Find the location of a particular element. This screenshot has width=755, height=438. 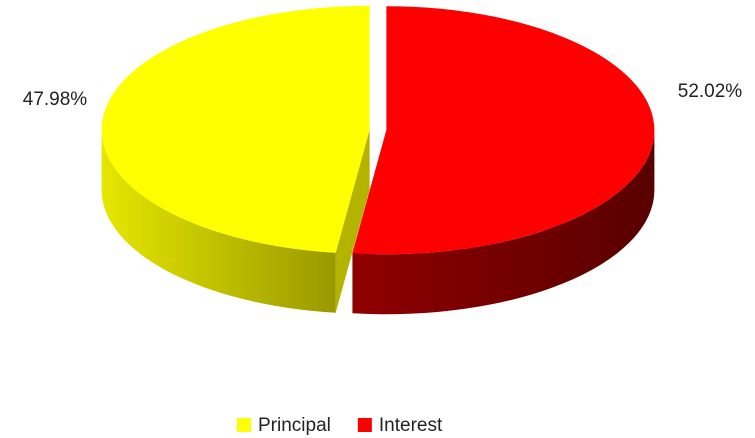

legend-label: Principal is located at coordinates (294, 425).